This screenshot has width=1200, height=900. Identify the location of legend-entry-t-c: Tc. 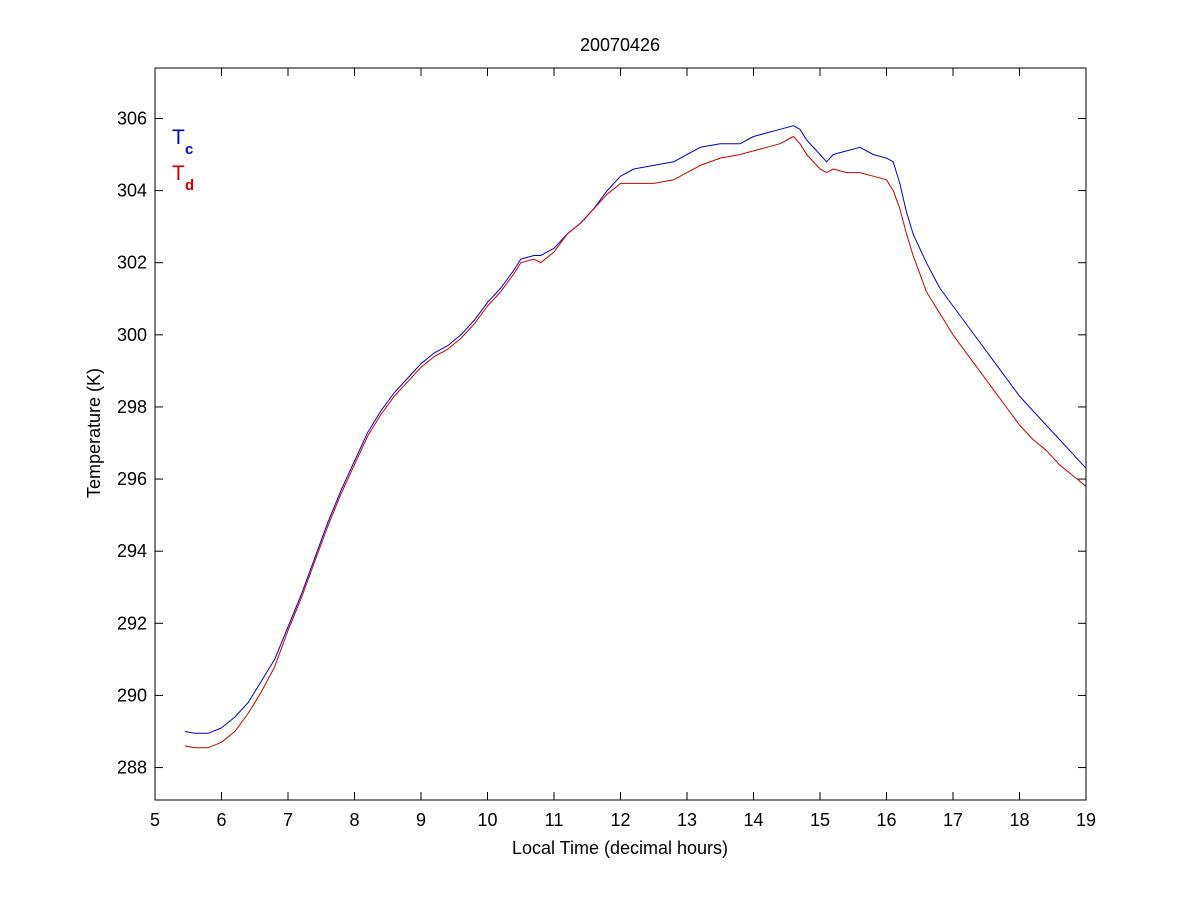
(182, 142).